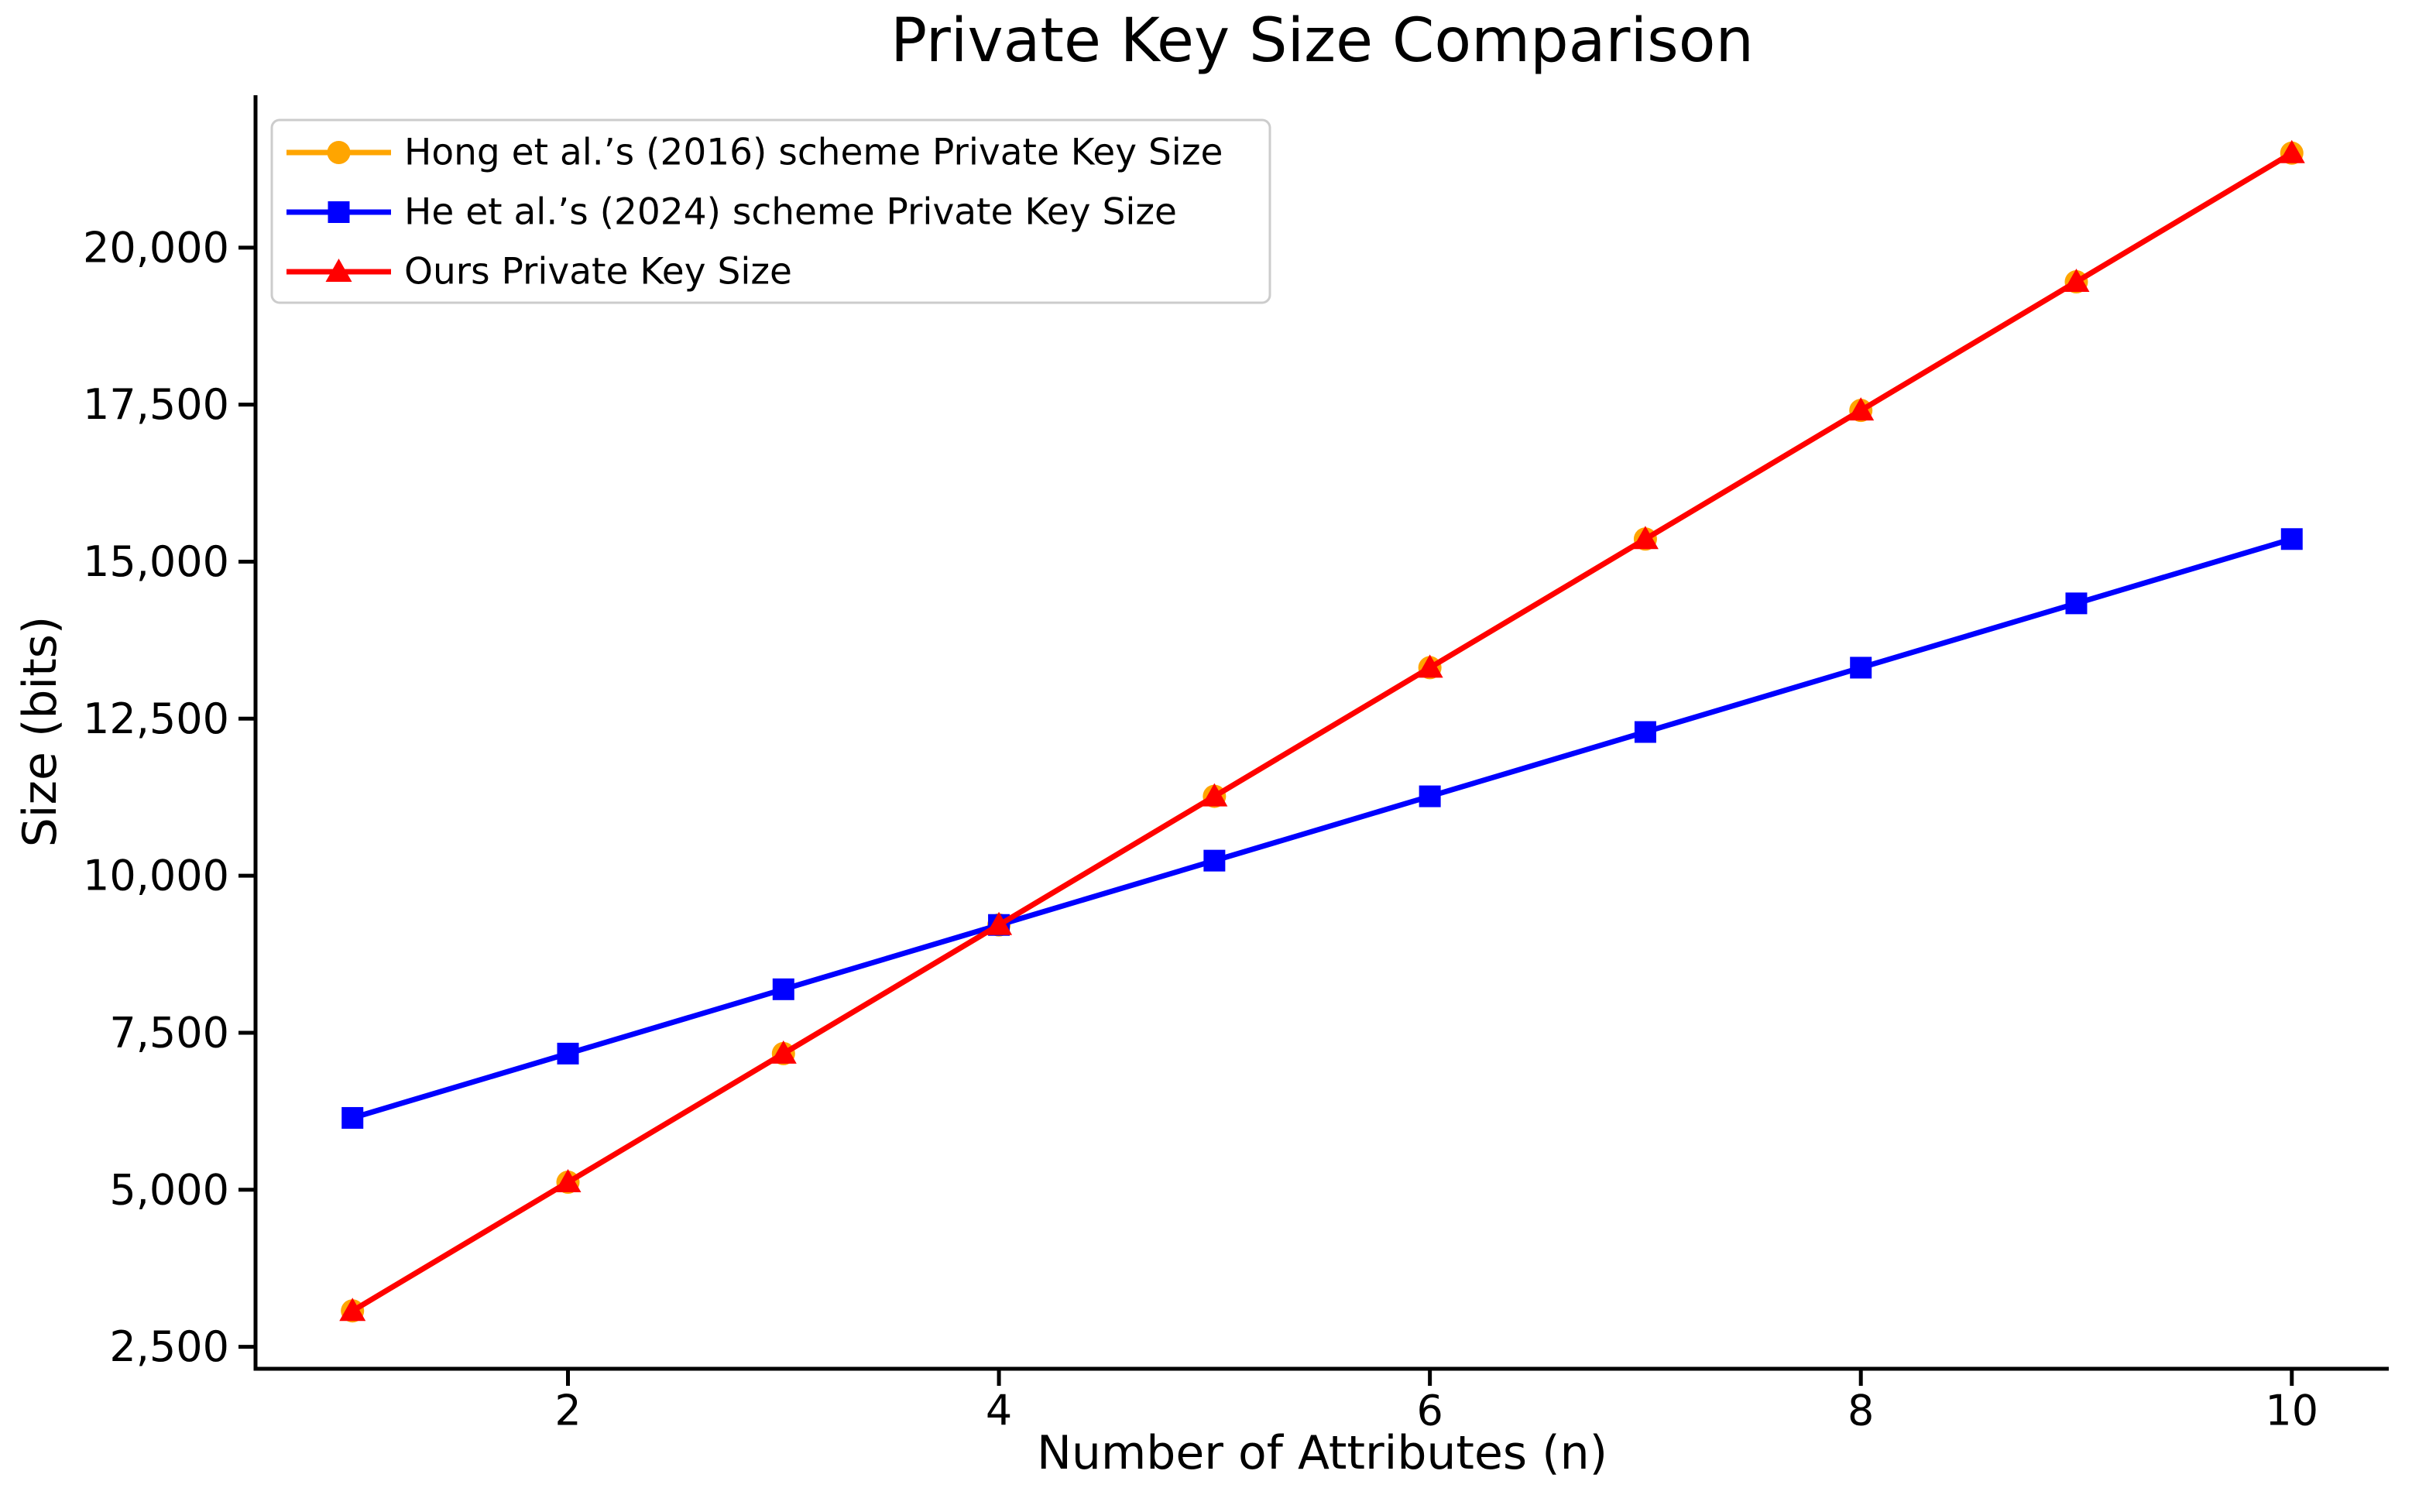 This screenshot has height=1512, width=2412. What do you see at coordinates (1429, 1411) in the screenshot?
I see `x-tick-label: 6` at bounding box center [1429, 1411].